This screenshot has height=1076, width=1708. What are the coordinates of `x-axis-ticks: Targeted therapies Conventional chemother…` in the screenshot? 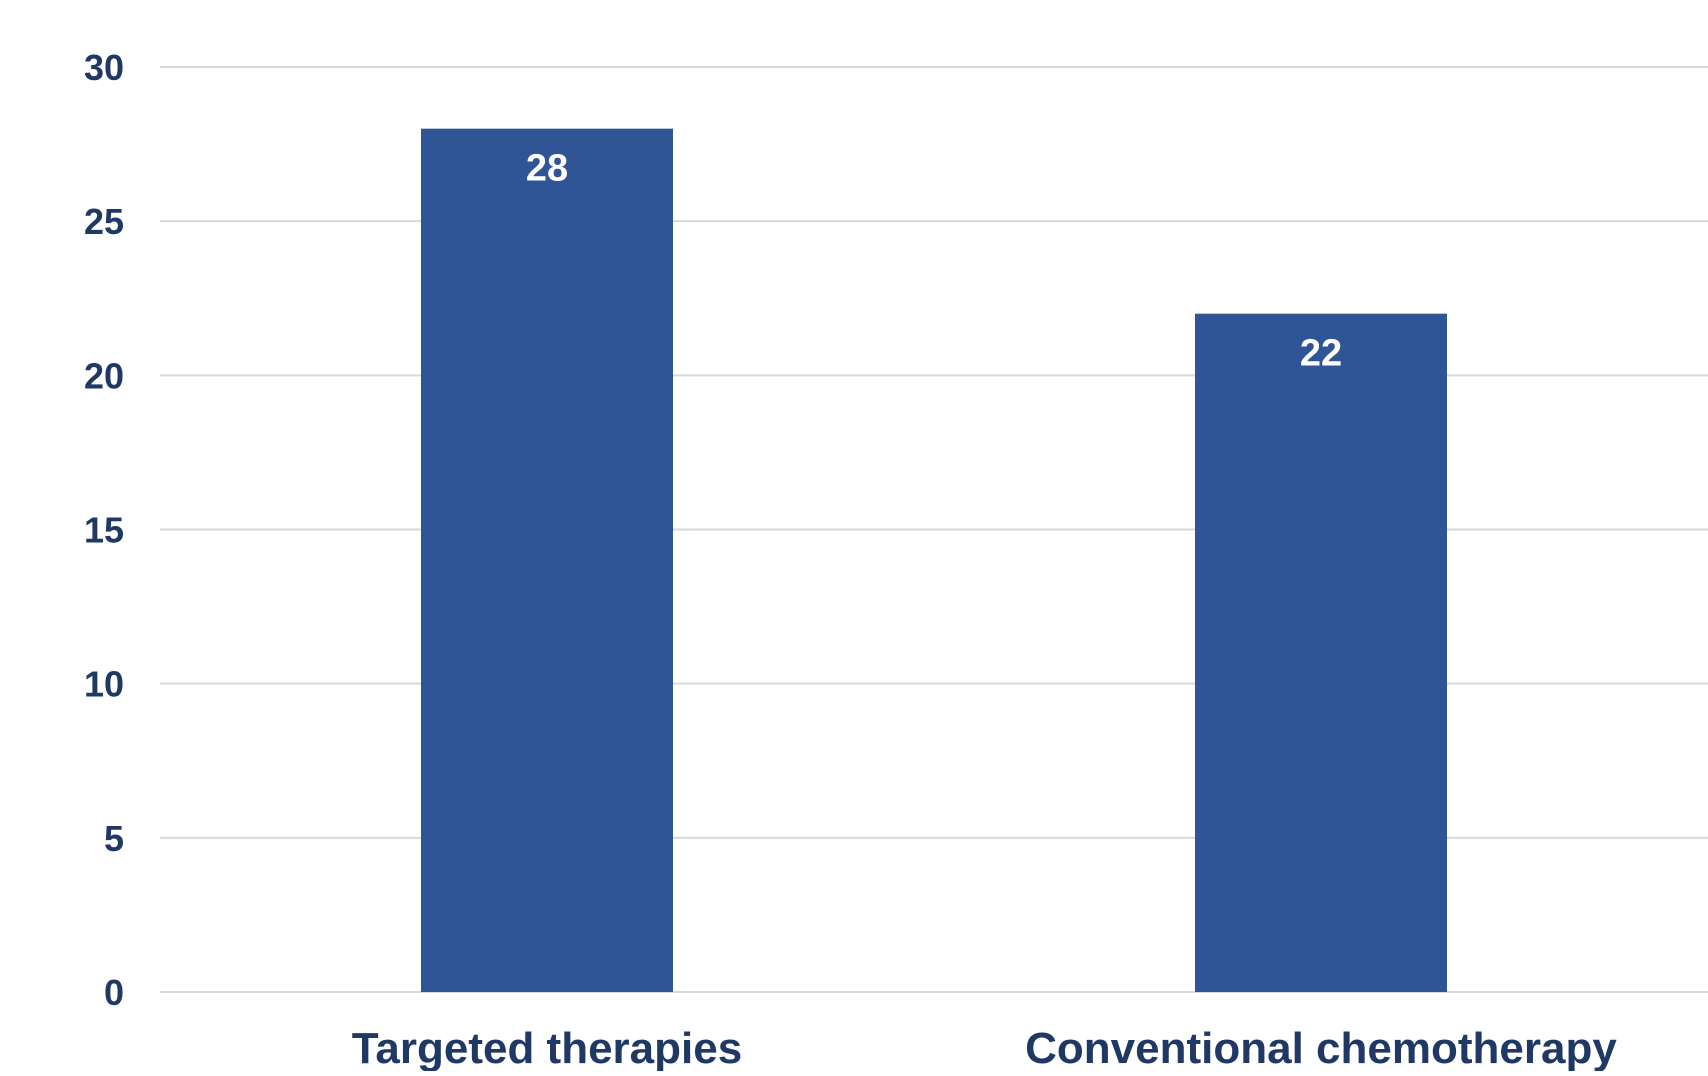 It's located at (985, 1048).